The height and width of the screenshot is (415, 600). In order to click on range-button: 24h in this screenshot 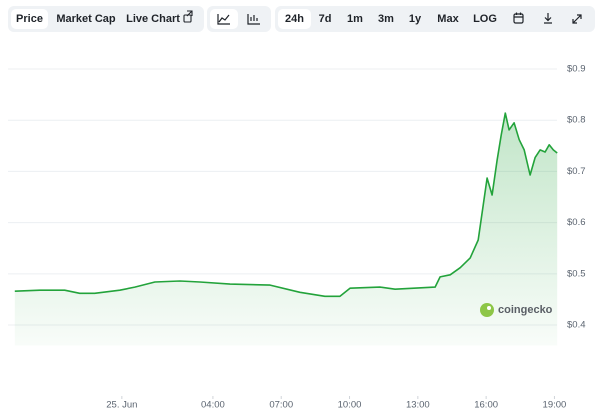, I will do `click(294, 19)`.